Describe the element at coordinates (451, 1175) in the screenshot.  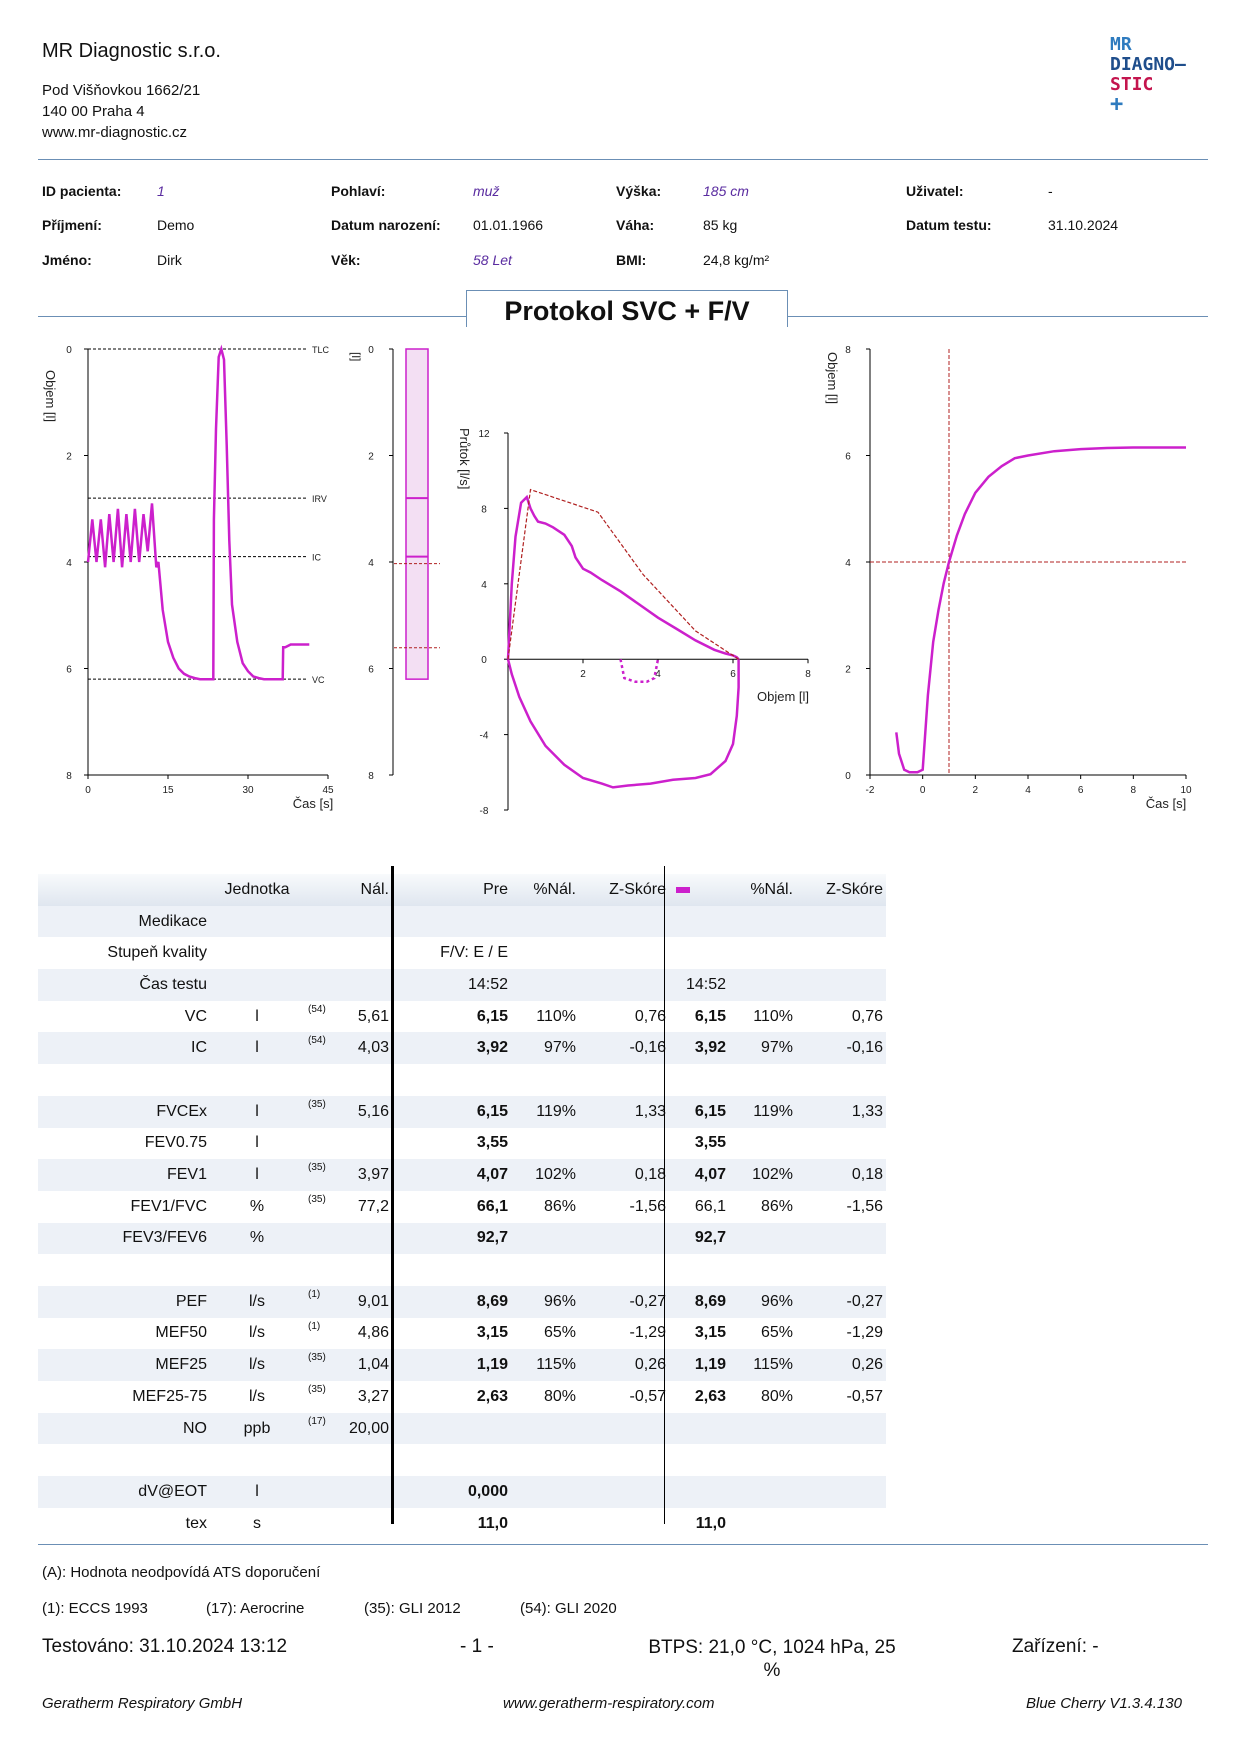
I see `param-pre: 4,07` at that location.